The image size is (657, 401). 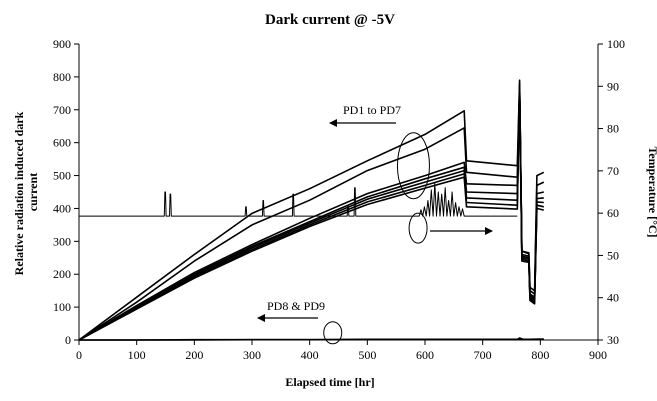 What do you see at coordinates (137, 355) in the screenshot?
I see `x-tick-label: 100` at bounding box center [137, 355].